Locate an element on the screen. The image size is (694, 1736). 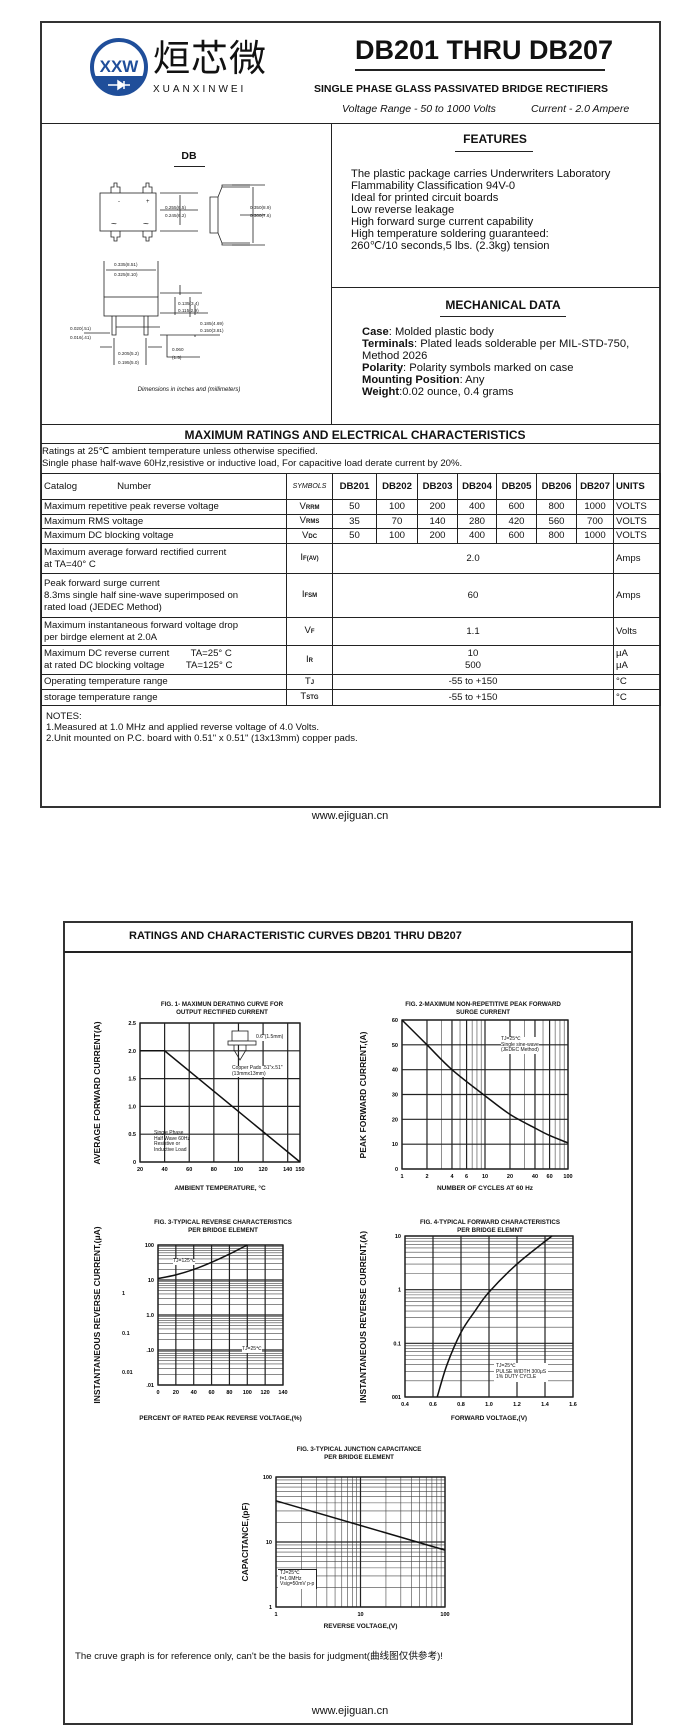
x-tick-label: 80 is located at coordinates (229, 1393).